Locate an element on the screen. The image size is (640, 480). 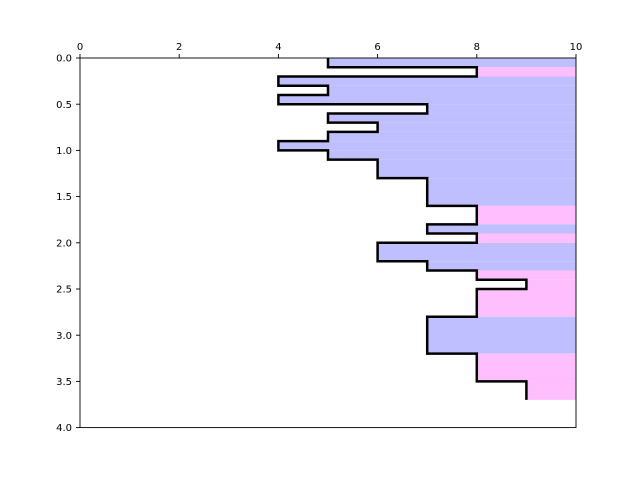
y-tick-label: 2.5 is located at coordinates (64, 290).